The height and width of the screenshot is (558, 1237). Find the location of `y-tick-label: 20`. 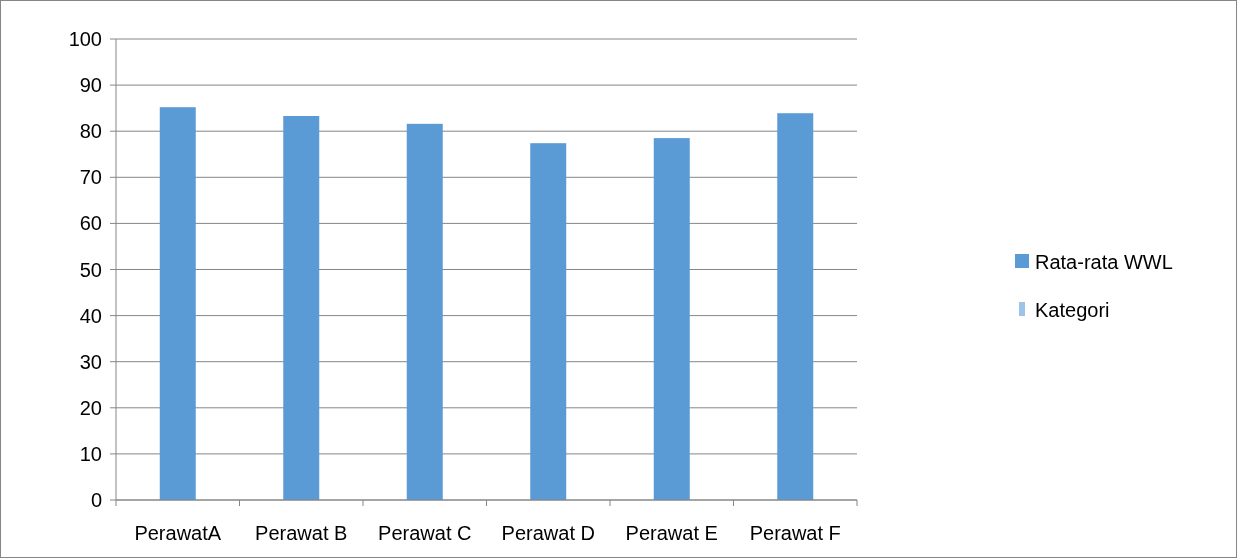

y-tick-label: 20 is located at coordinates (90, 407).